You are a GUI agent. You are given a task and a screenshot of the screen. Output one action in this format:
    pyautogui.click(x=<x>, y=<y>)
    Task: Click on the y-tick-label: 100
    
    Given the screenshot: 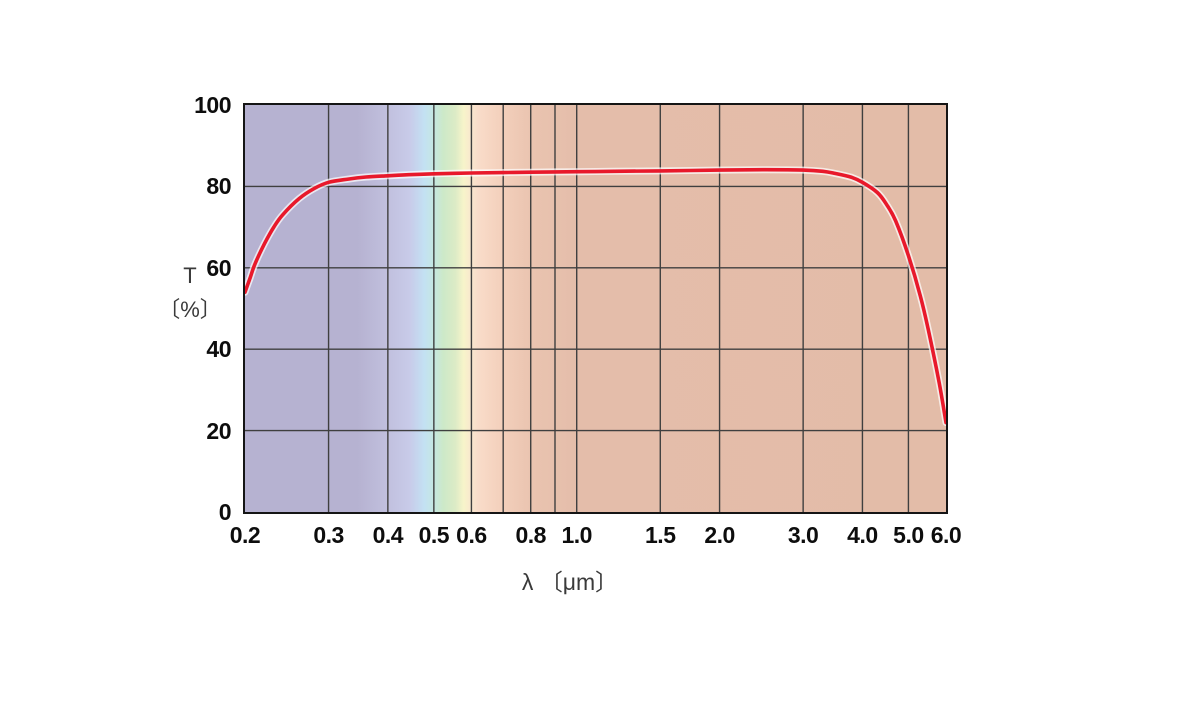 What is the action you would take?
    pyautogui.click(x=212, y=105)
    